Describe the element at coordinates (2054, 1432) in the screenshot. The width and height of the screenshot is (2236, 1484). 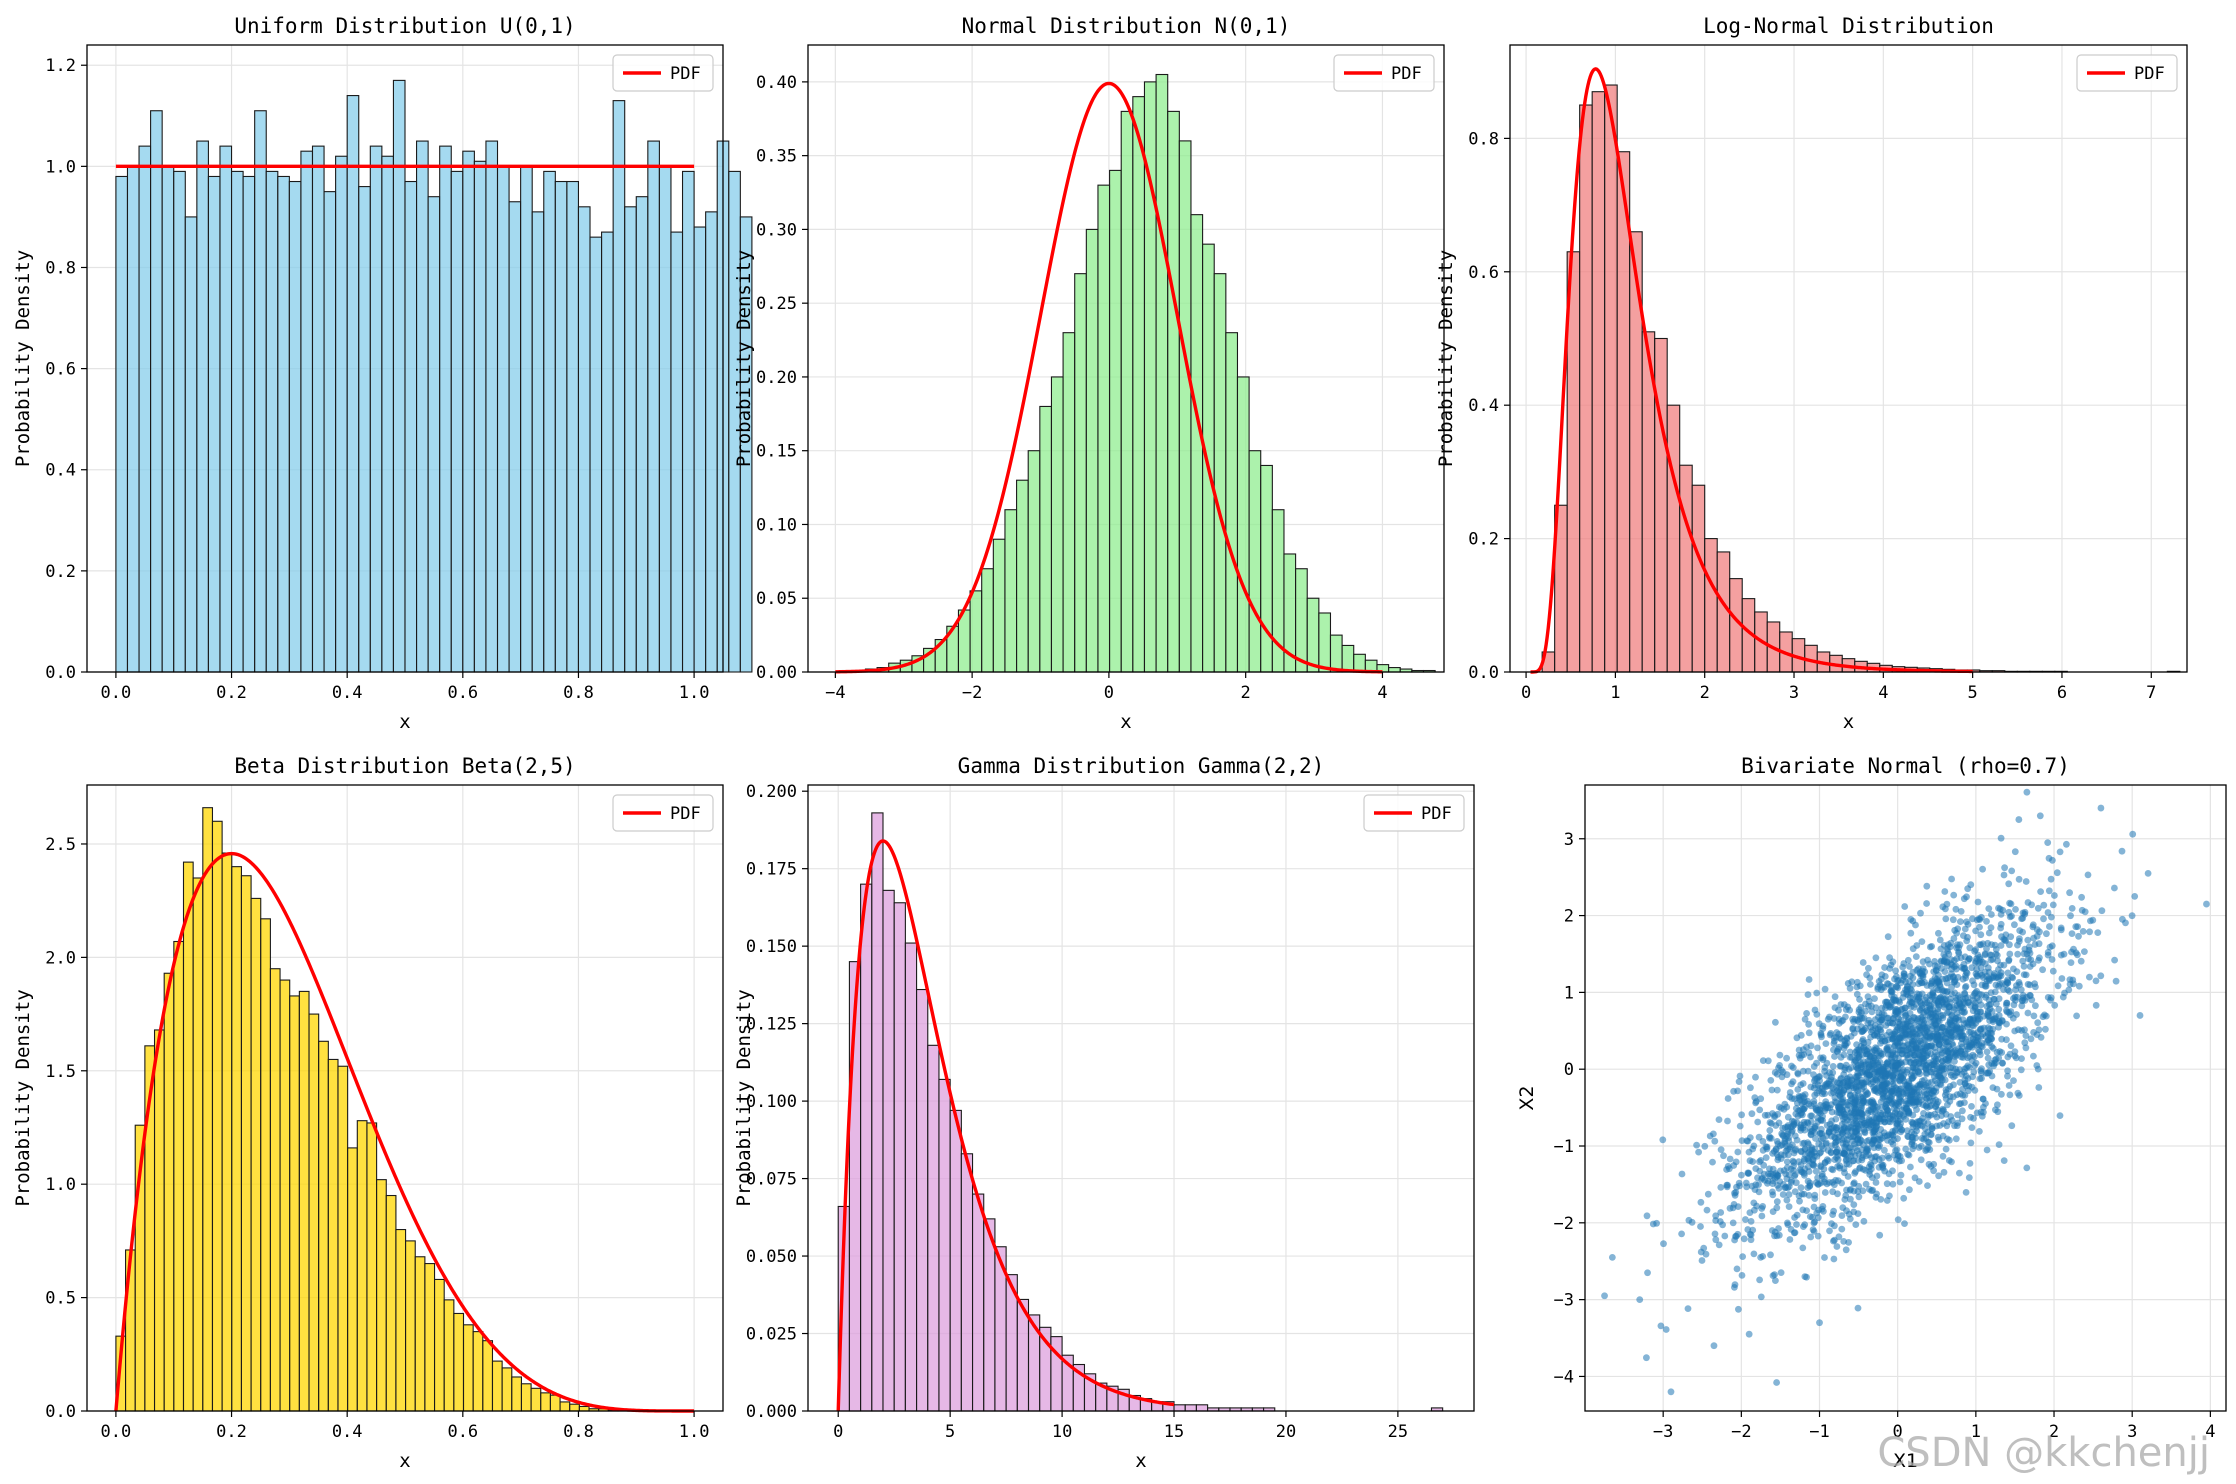
I see `x-tick-label: 2` at that location.